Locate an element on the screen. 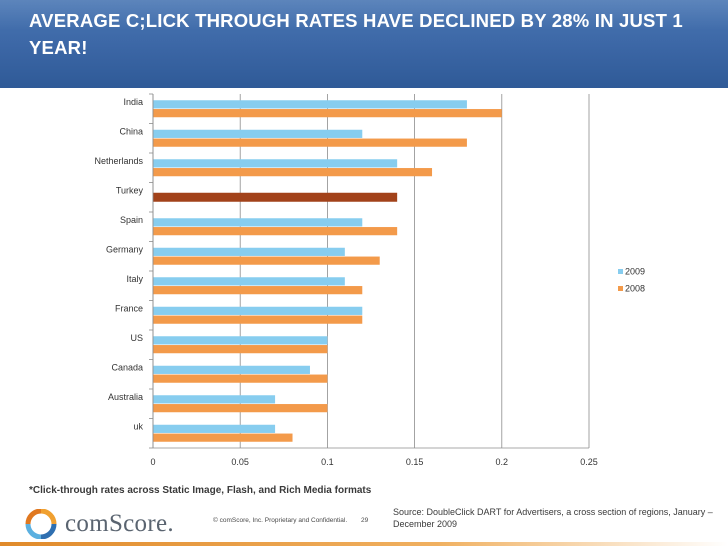 This screenshot has height=546, width=728. logo-text: comScore. is located at coordinates (119, 523).